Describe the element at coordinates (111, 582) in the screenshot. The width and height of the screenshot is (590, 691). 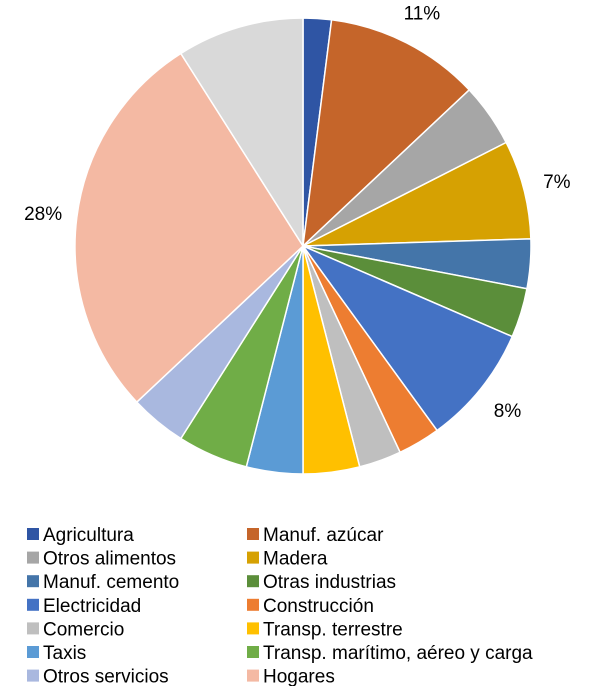
I see `legend-label-4: Manuf. cemento` at that location.